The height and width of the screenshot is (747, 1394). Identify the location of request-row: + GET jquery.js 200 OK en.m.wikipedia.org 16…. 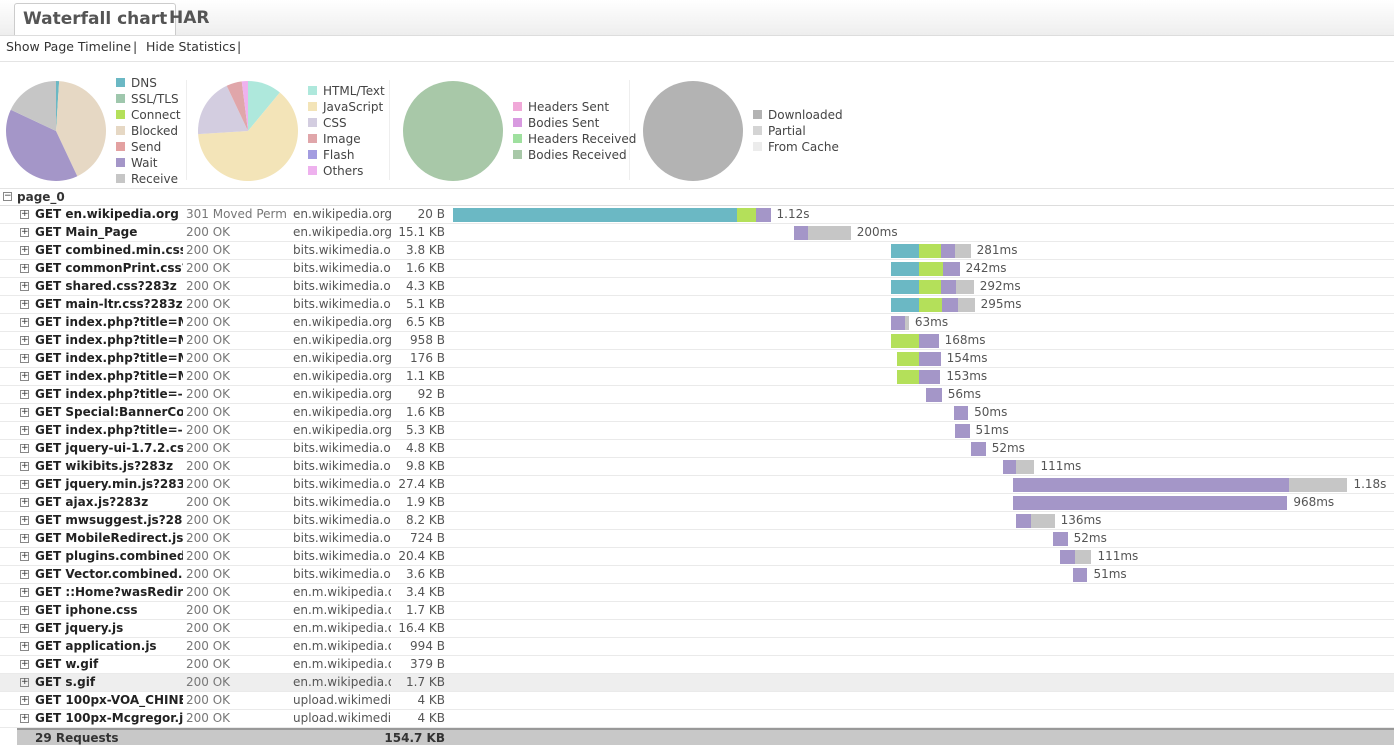
(697, 629).